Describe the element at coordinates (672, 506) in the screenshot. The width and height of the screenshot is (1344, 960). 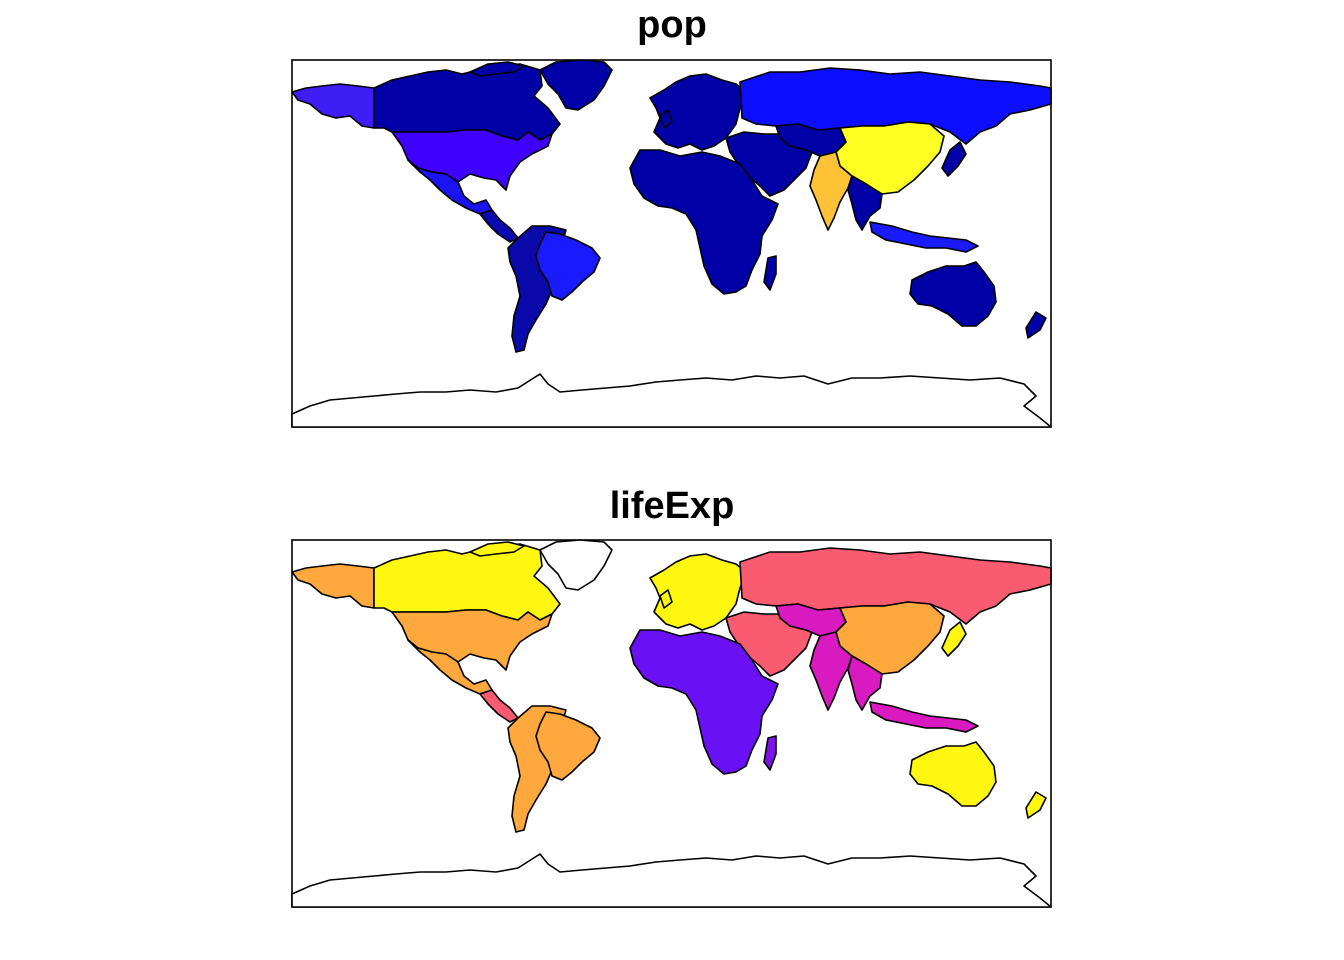
I see `map-title-lifeexp: lifeExp` at that location.